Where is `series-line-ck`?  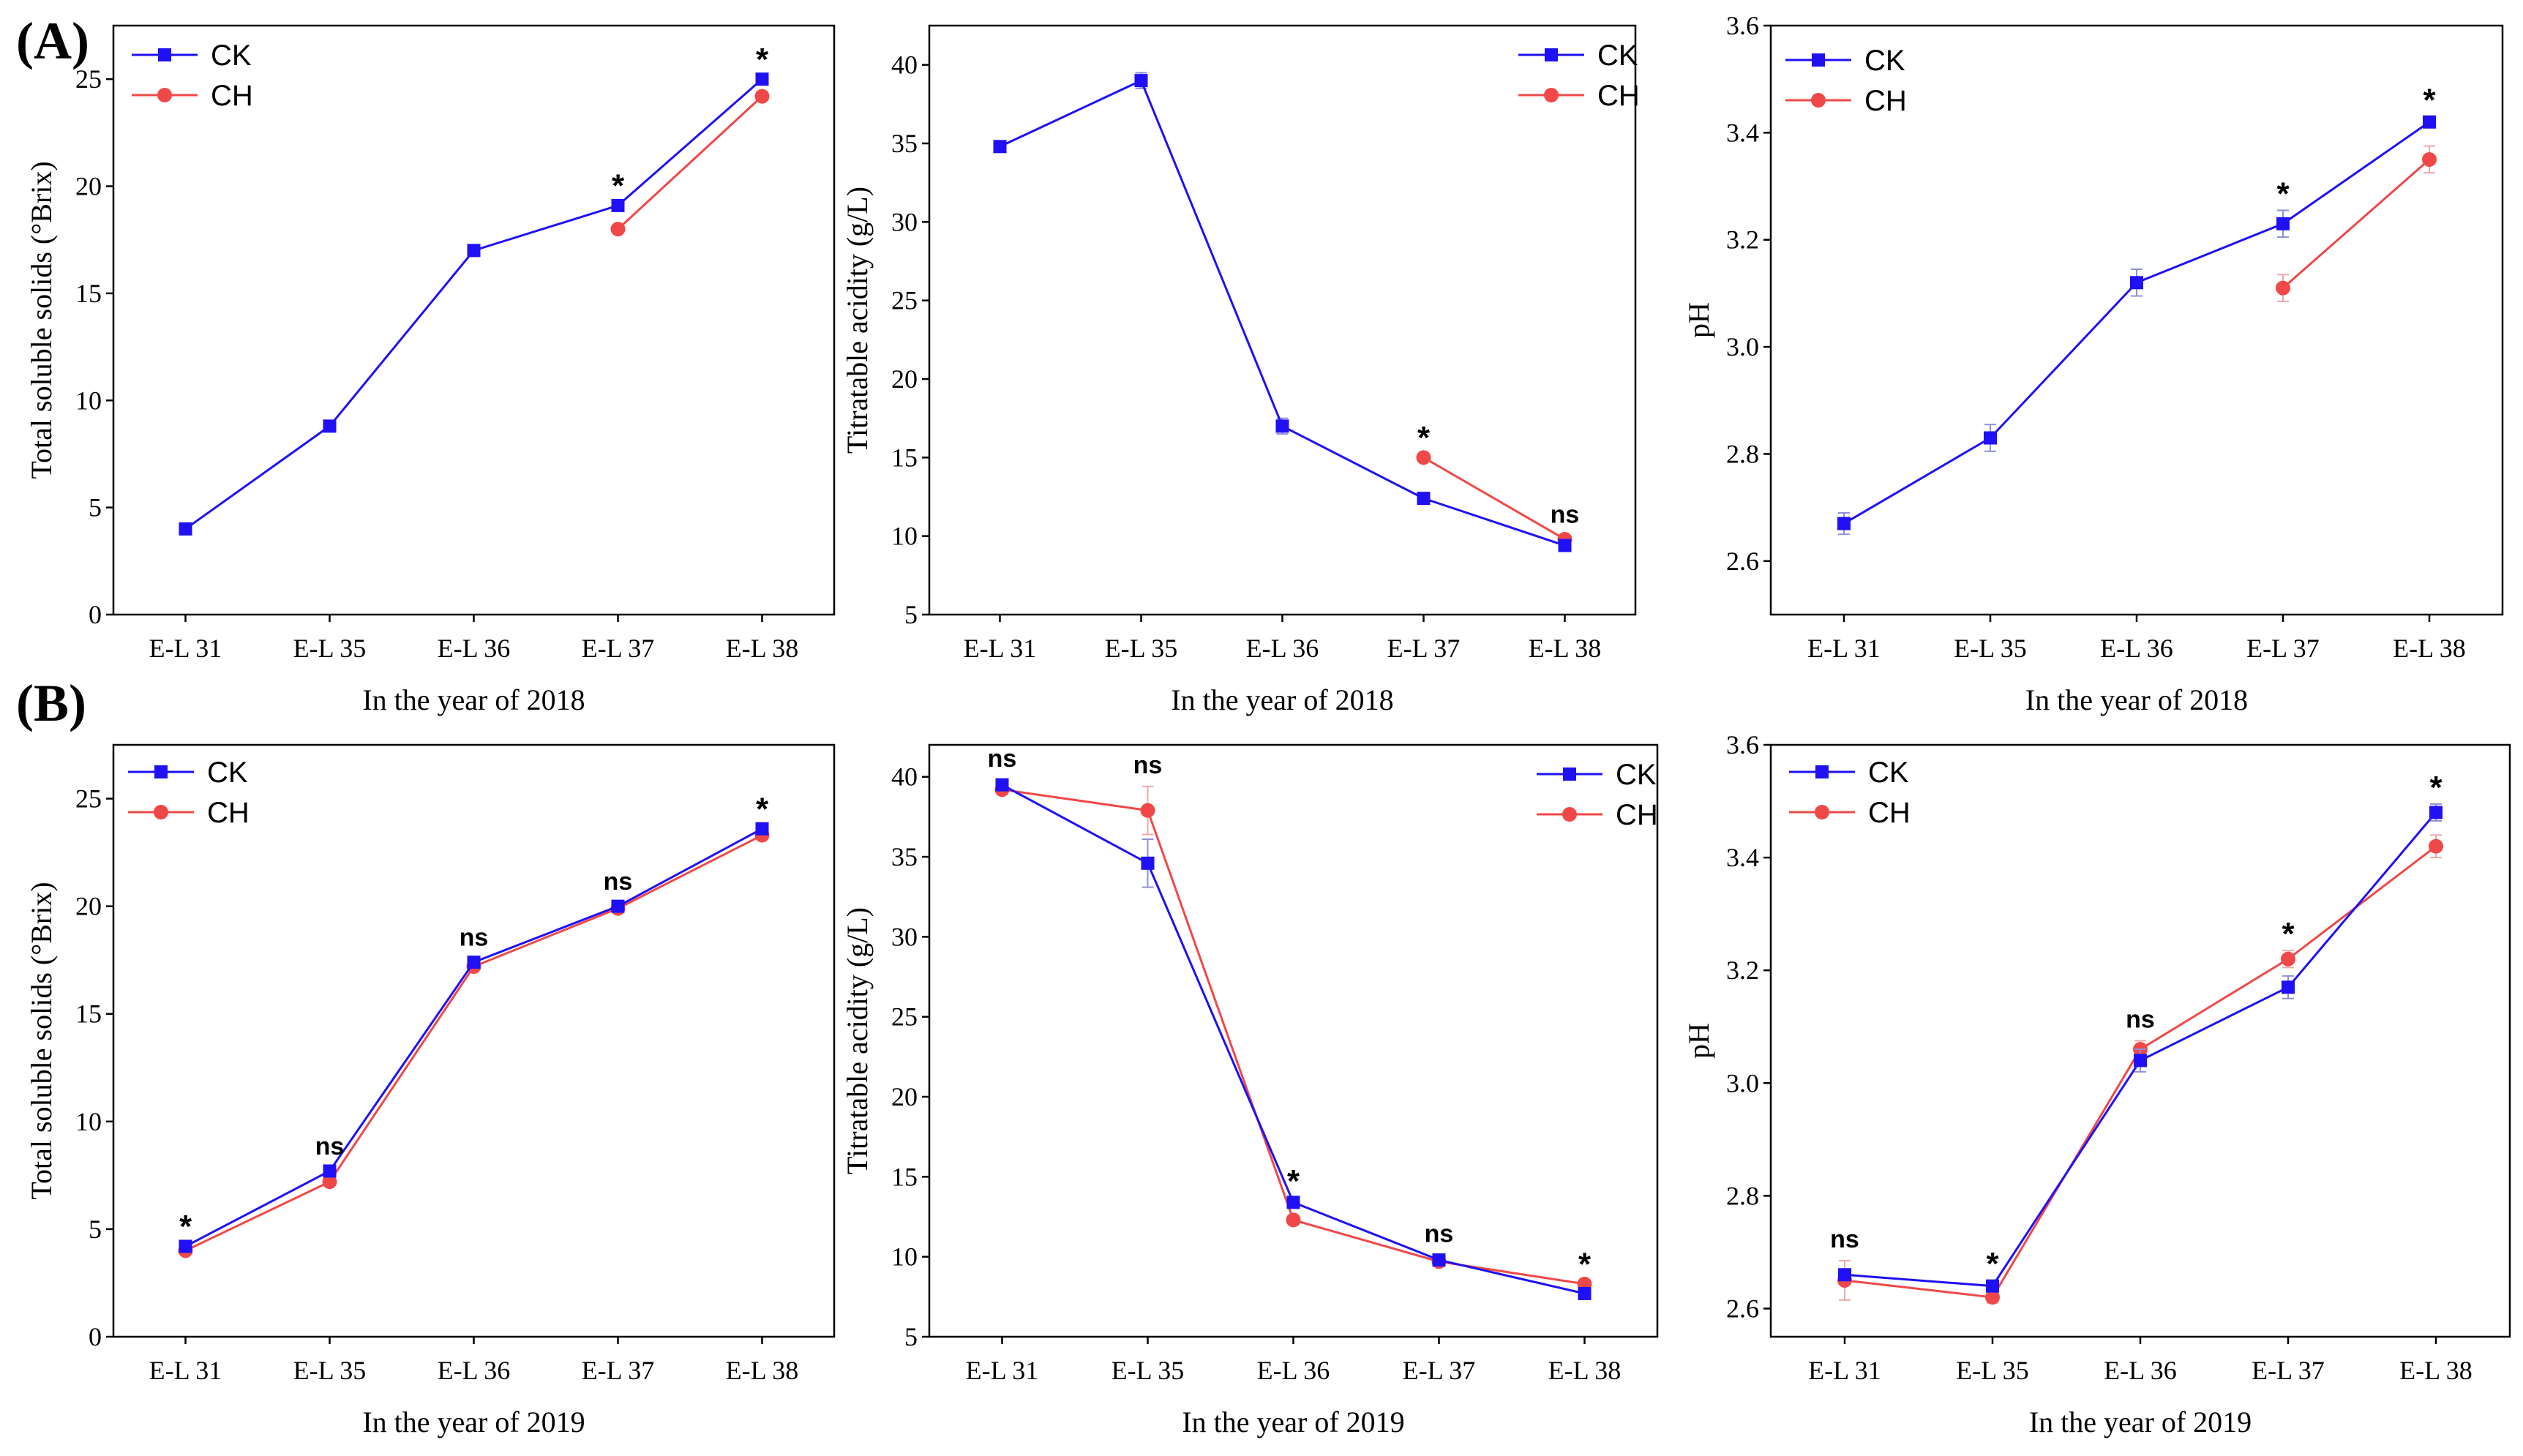 series-line-ck is located at coordinates (473, 304).